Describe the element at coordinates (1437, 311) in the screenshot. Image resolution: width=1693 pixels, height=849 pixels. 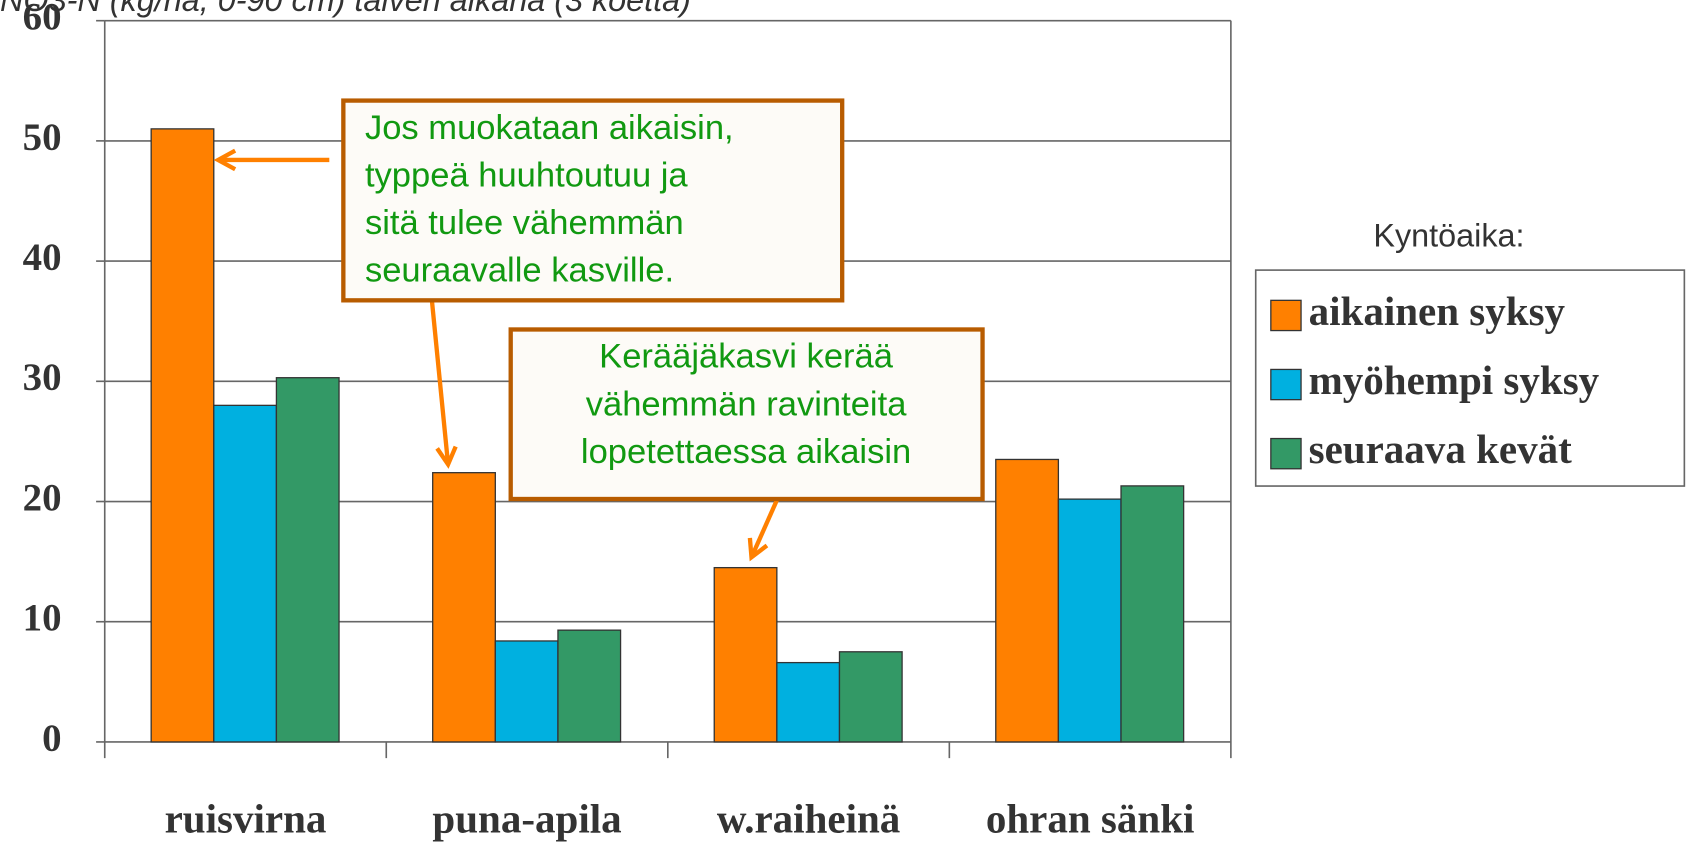
I see `legend-label: aikainen syksy` at that location.